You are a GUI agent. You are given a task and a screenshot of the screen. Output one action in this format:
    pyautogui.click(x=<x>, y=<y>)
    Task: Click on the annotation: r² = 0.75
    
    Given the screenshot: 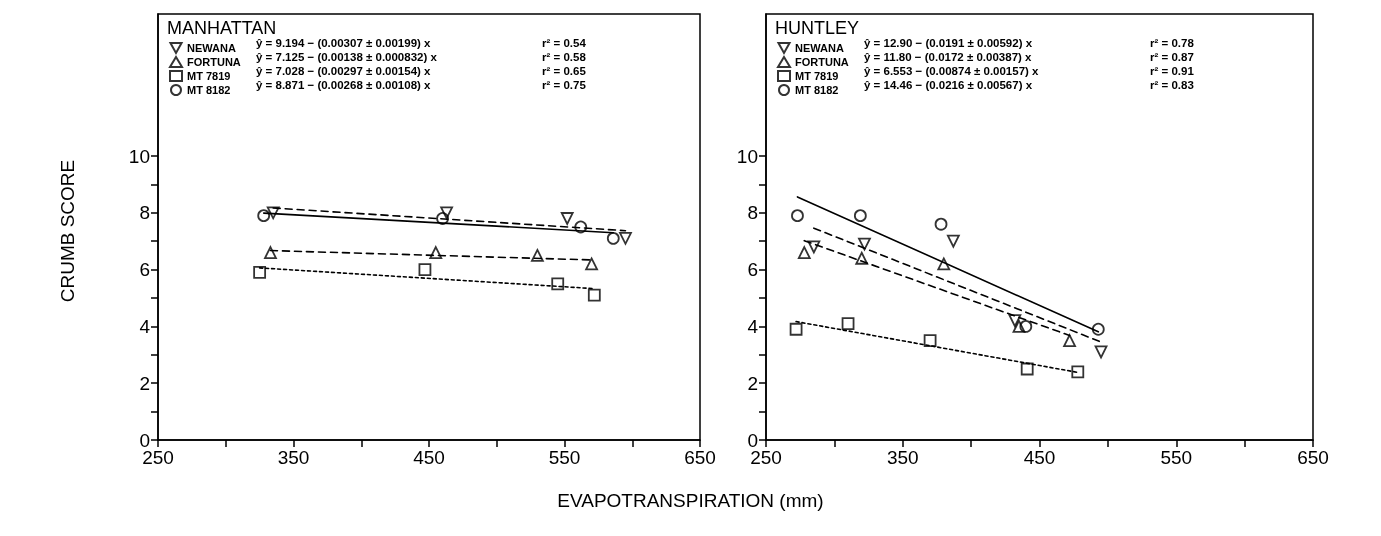 What is the action you would take?
    pyautogui.click(x=564, y=85)
    